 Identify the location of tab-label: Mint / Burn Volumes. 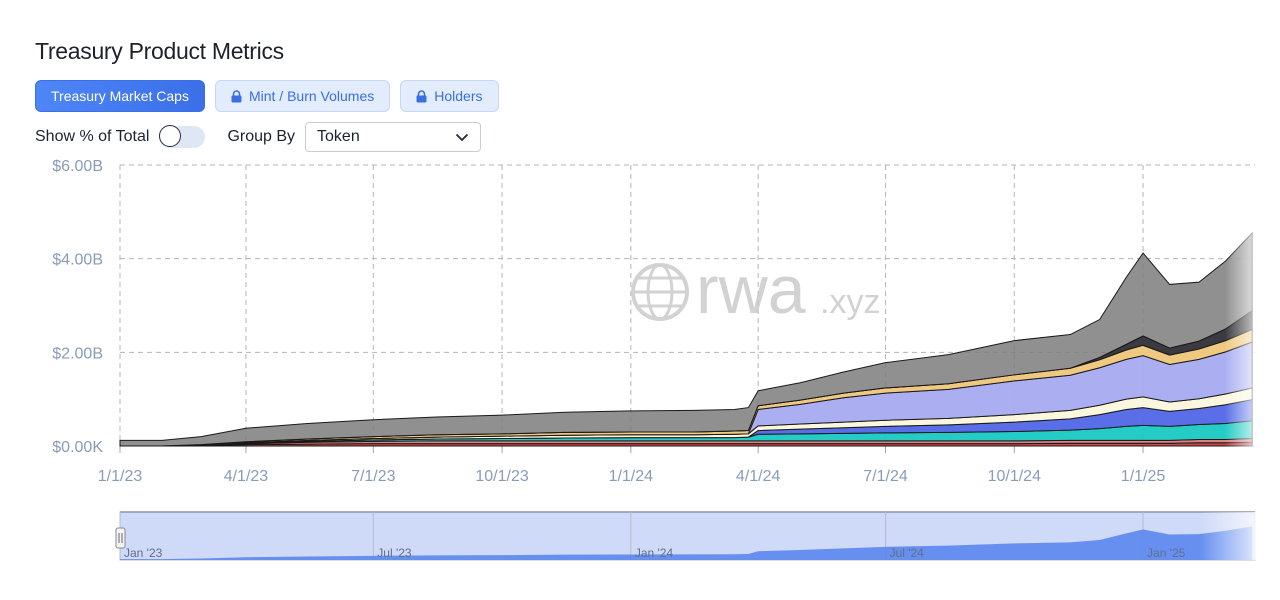
(311, 96).